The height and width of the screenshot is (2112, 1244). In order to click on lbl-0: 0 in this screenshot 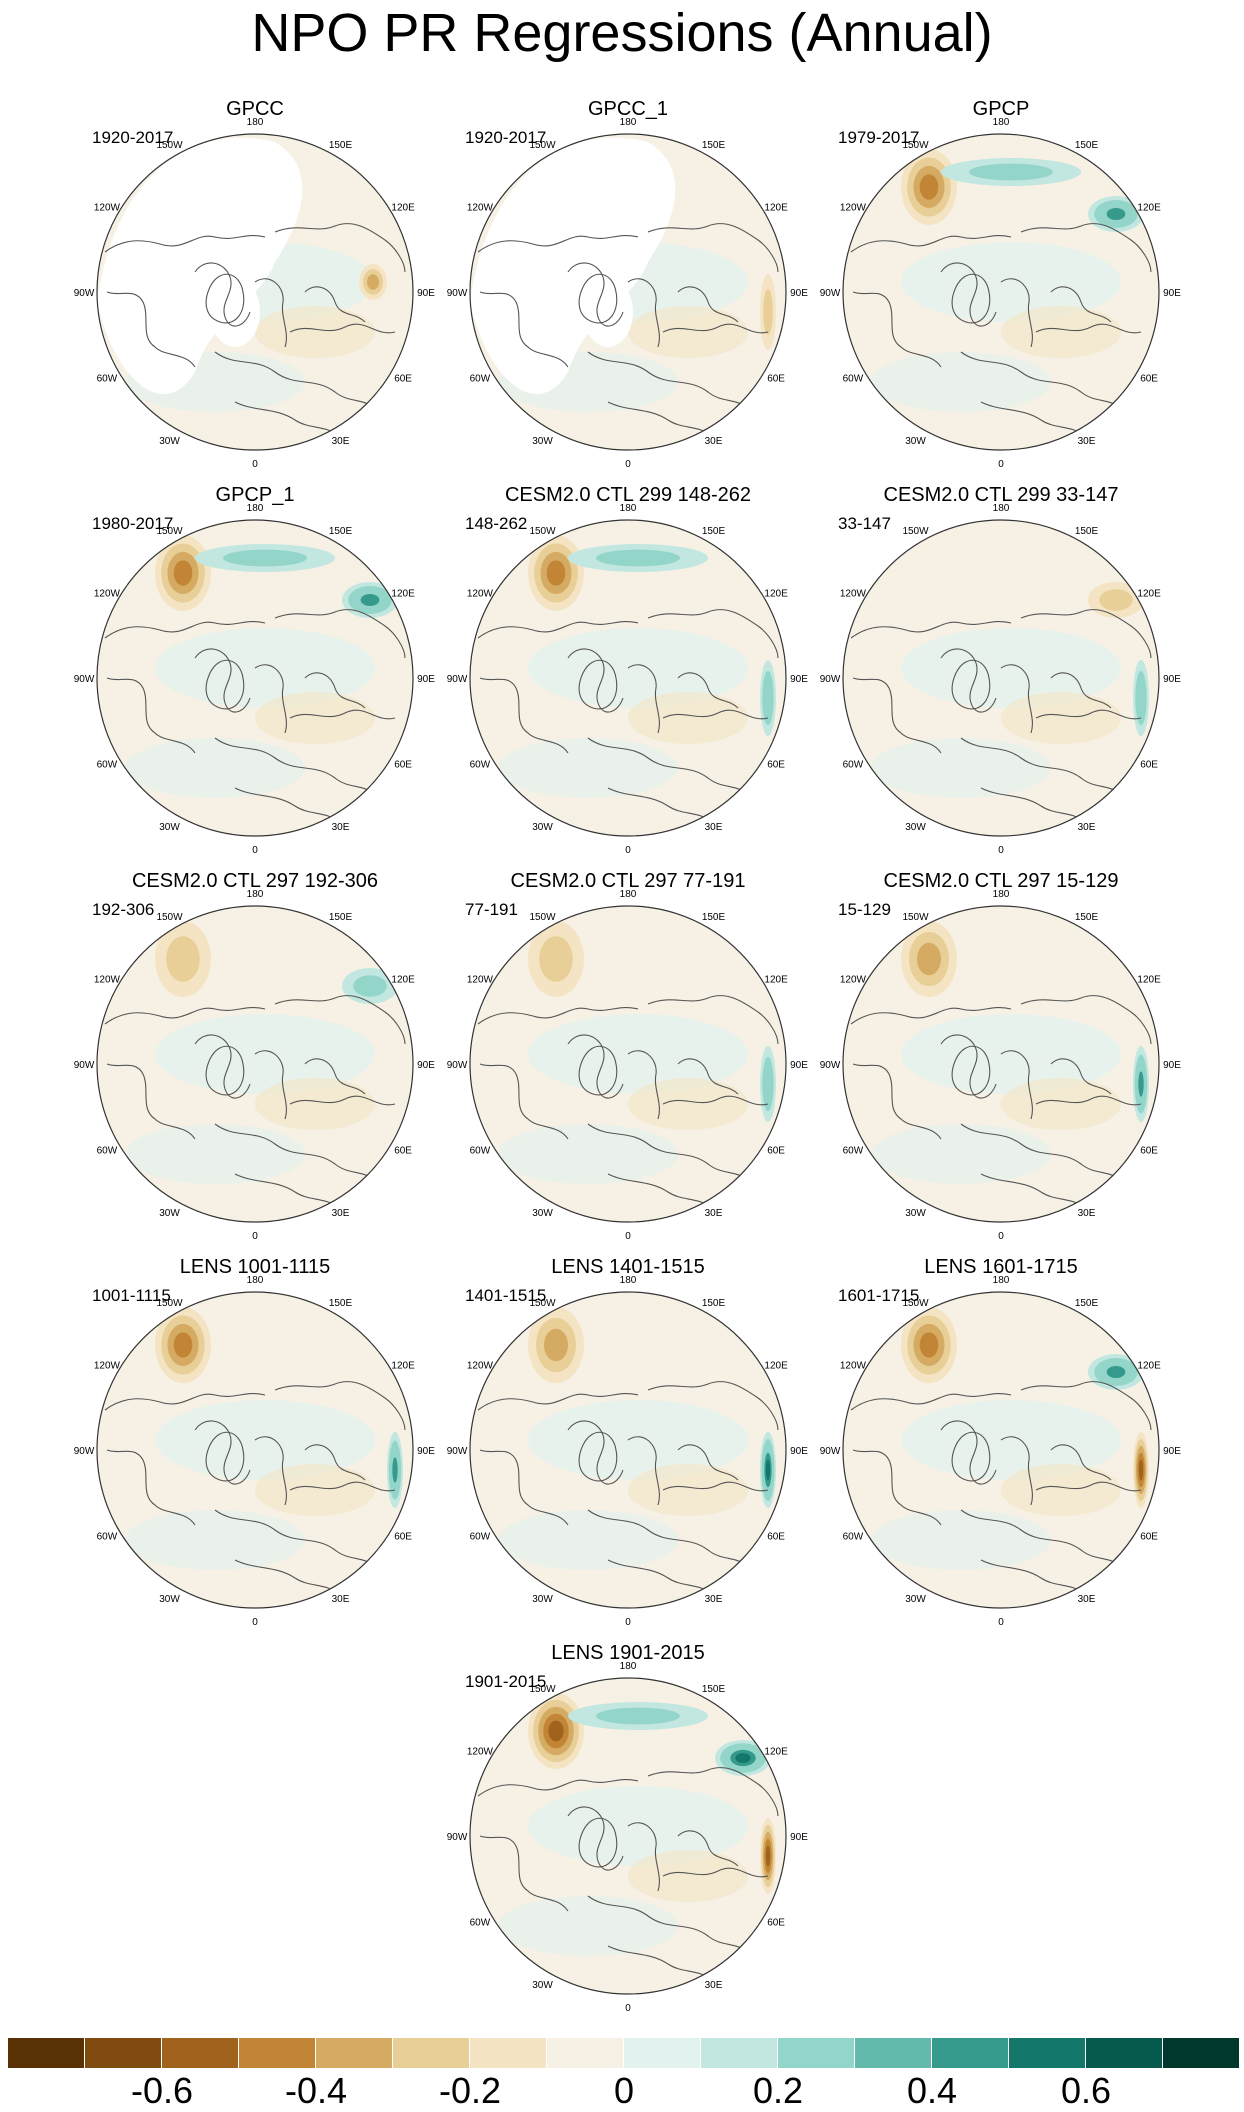, I will do `click(1001, 1236)`.